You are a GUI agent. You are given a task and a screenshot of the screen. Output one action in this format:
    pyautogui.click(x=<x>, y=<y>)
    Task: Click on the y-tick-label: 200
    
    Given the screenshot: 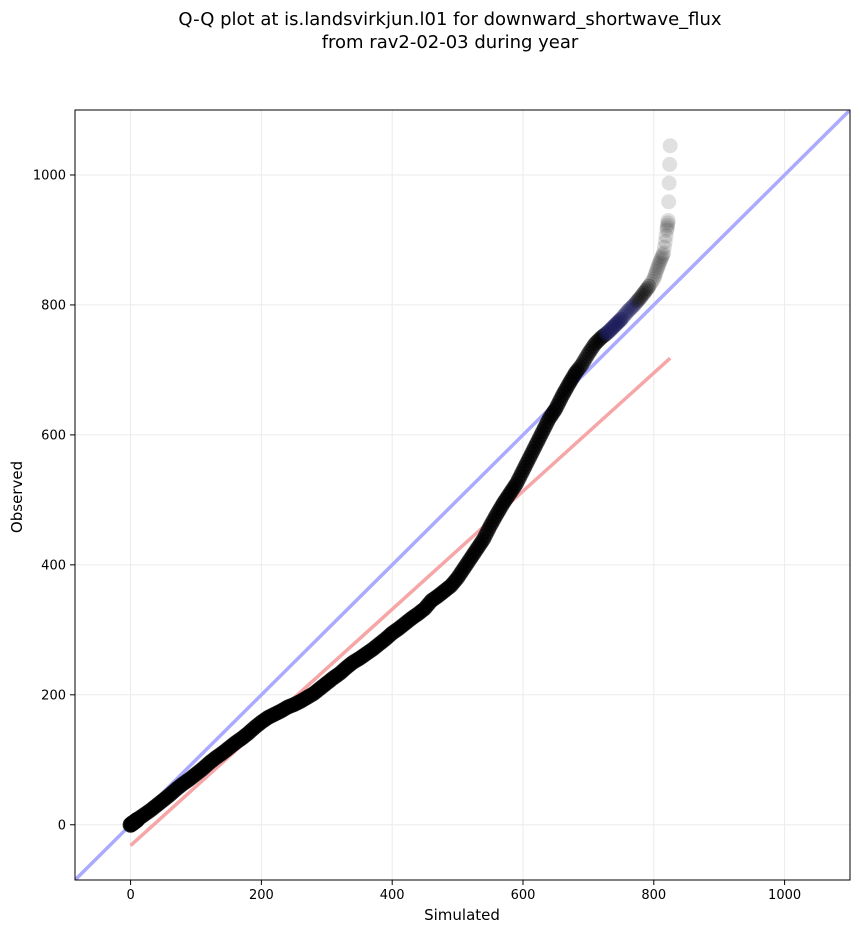 What is the action you would take?
    pyautogui.click(x=53, y=695)
    